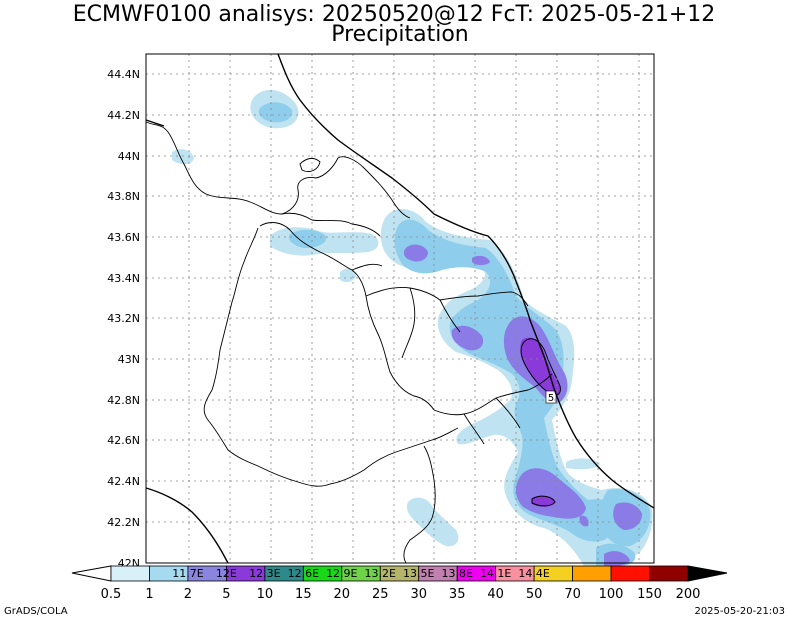 The height and width of the screenshot is (618, 800). Describe the element at coordinates (188, 594) in the screenshot. I see `colorbar-level-label: 2` at that location.